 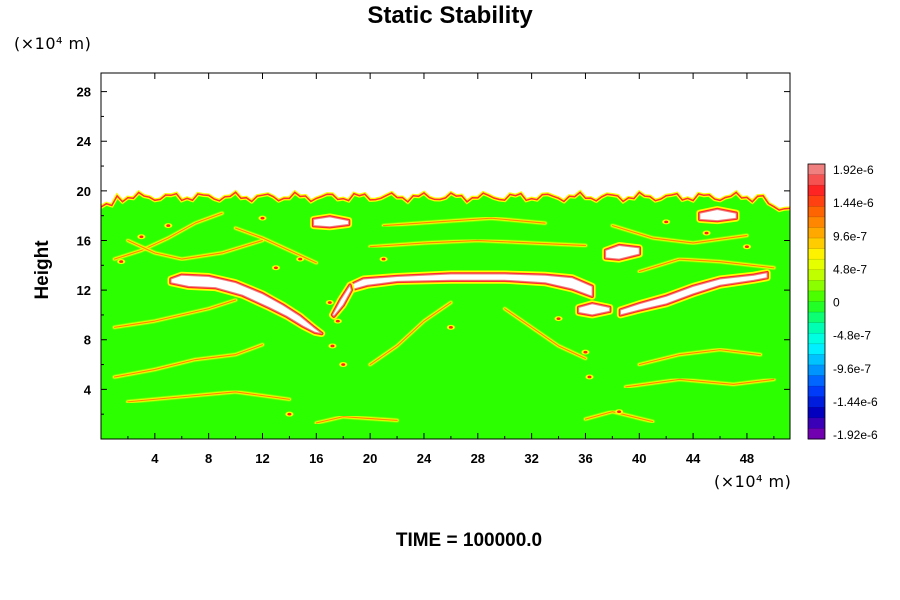 What do you see at coordinates (853, 170) in the screenshot?
I see `colorbar-label: 1.92e-6` at bounding box center [853, 170].